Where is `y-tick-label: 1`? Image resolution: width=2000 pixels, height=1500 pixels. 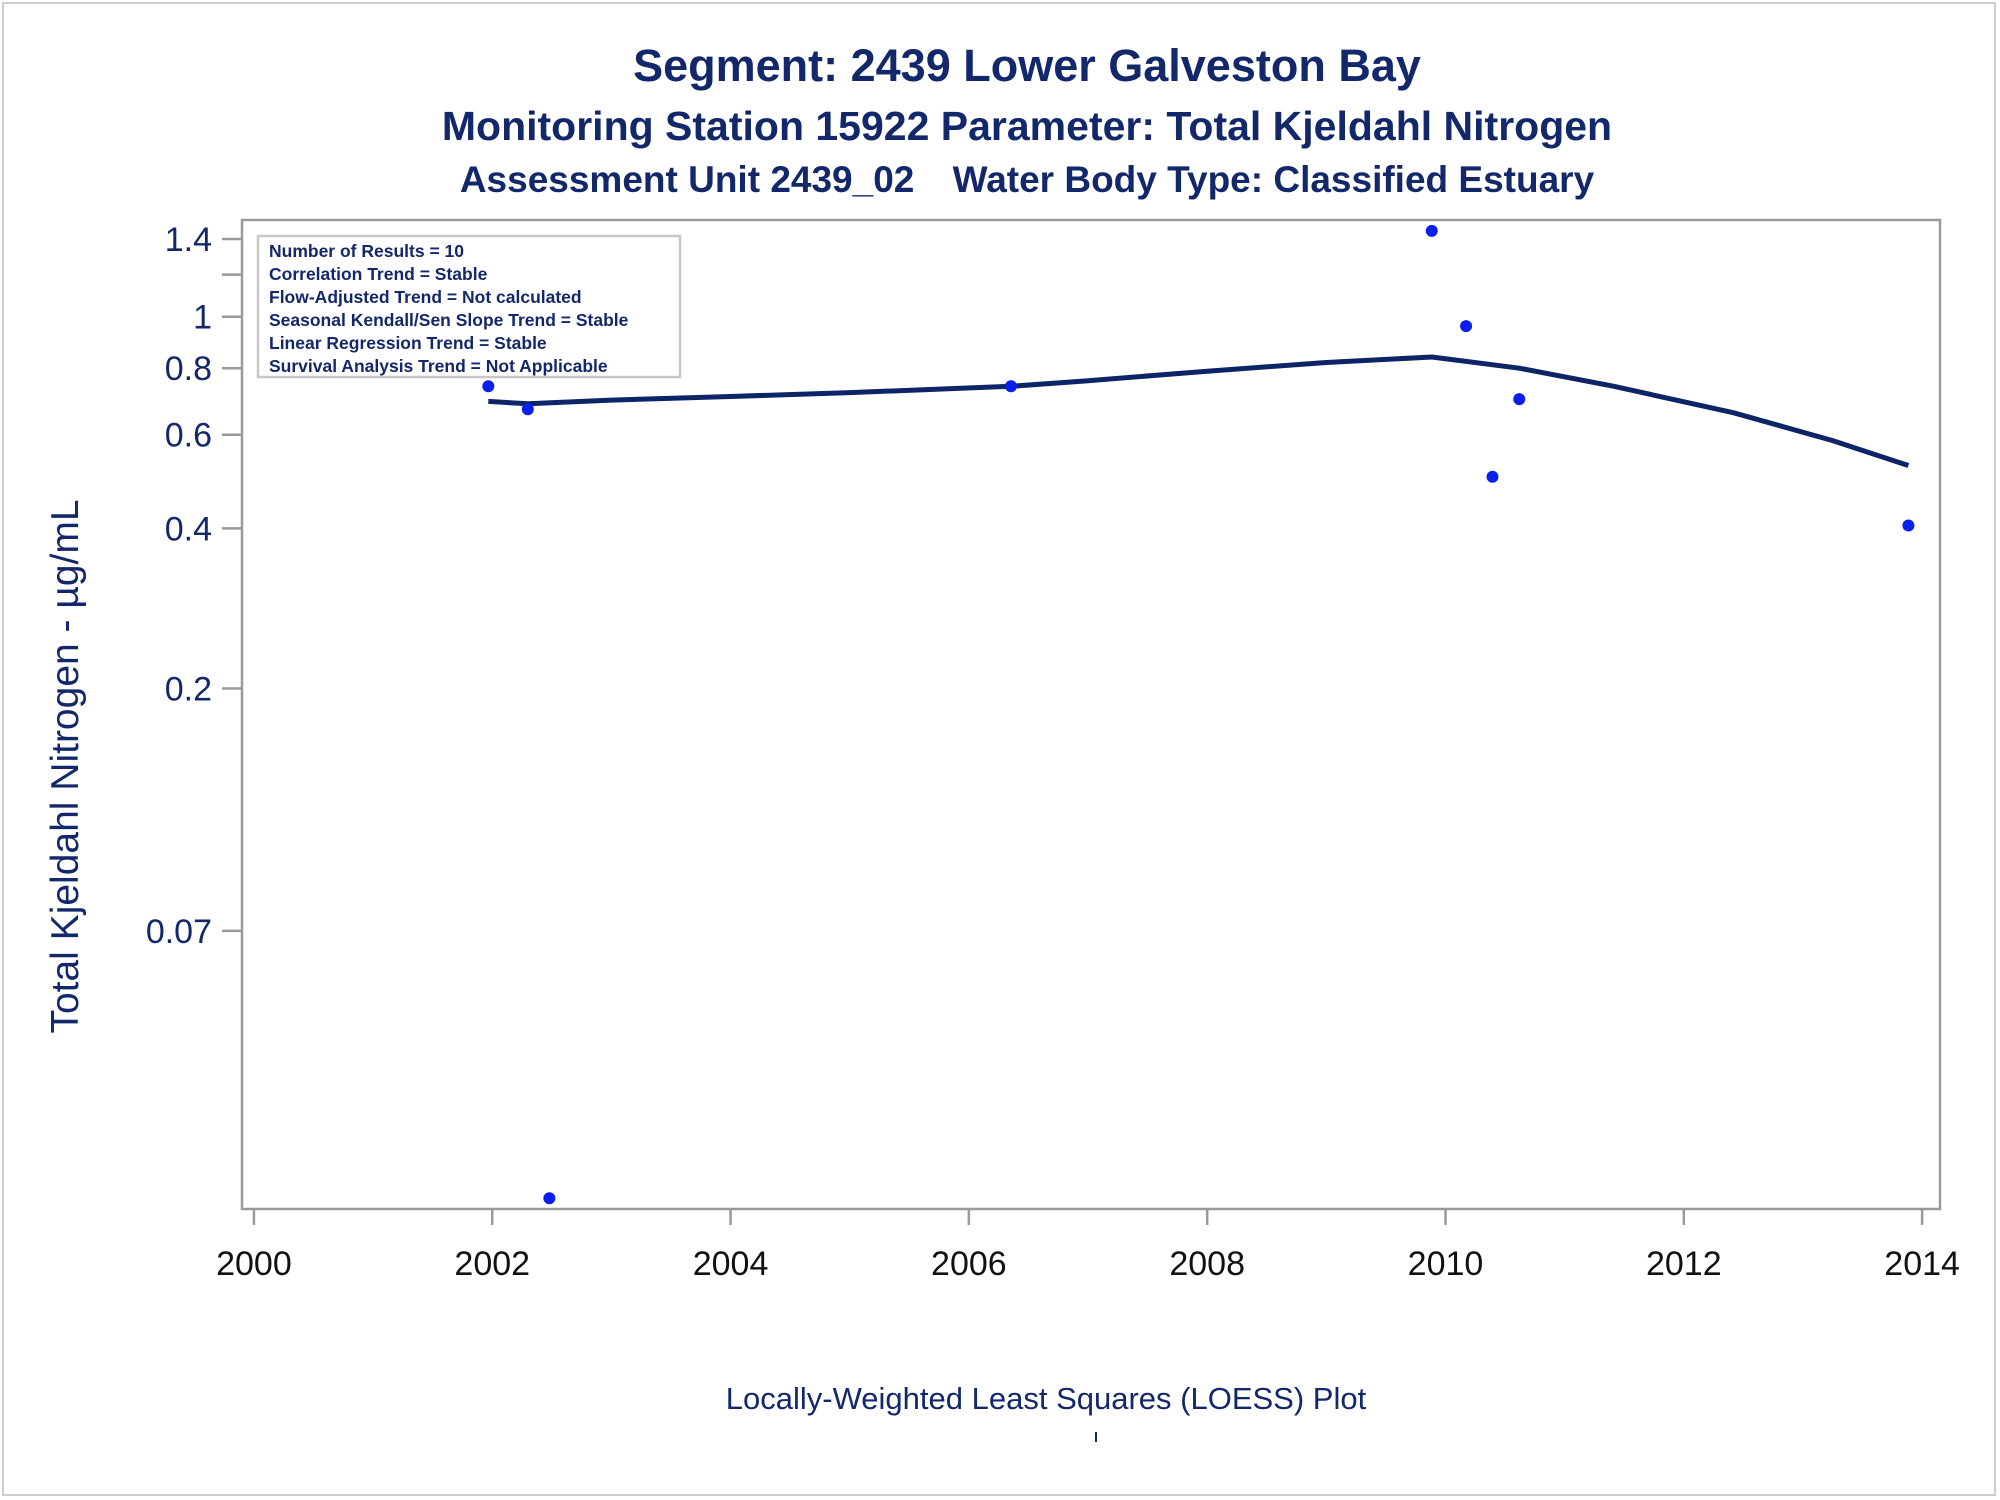 y-tick-label: 1 is located at coordinates (202, 318).